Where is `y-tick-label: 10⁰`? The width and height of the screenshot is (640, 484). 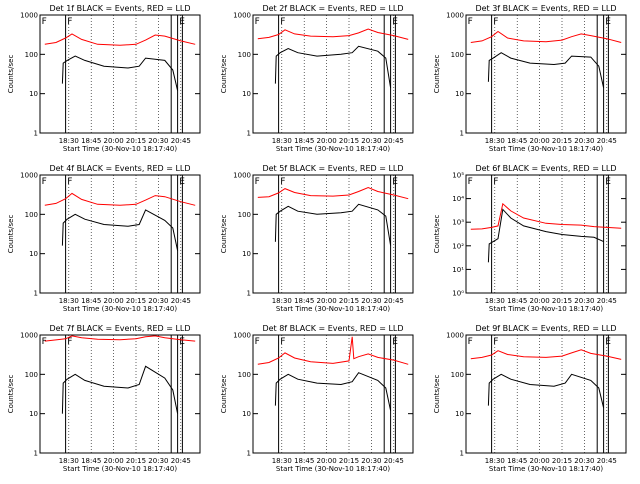 y-tick-label: 10⁰ is located at coordinates (458, 294).